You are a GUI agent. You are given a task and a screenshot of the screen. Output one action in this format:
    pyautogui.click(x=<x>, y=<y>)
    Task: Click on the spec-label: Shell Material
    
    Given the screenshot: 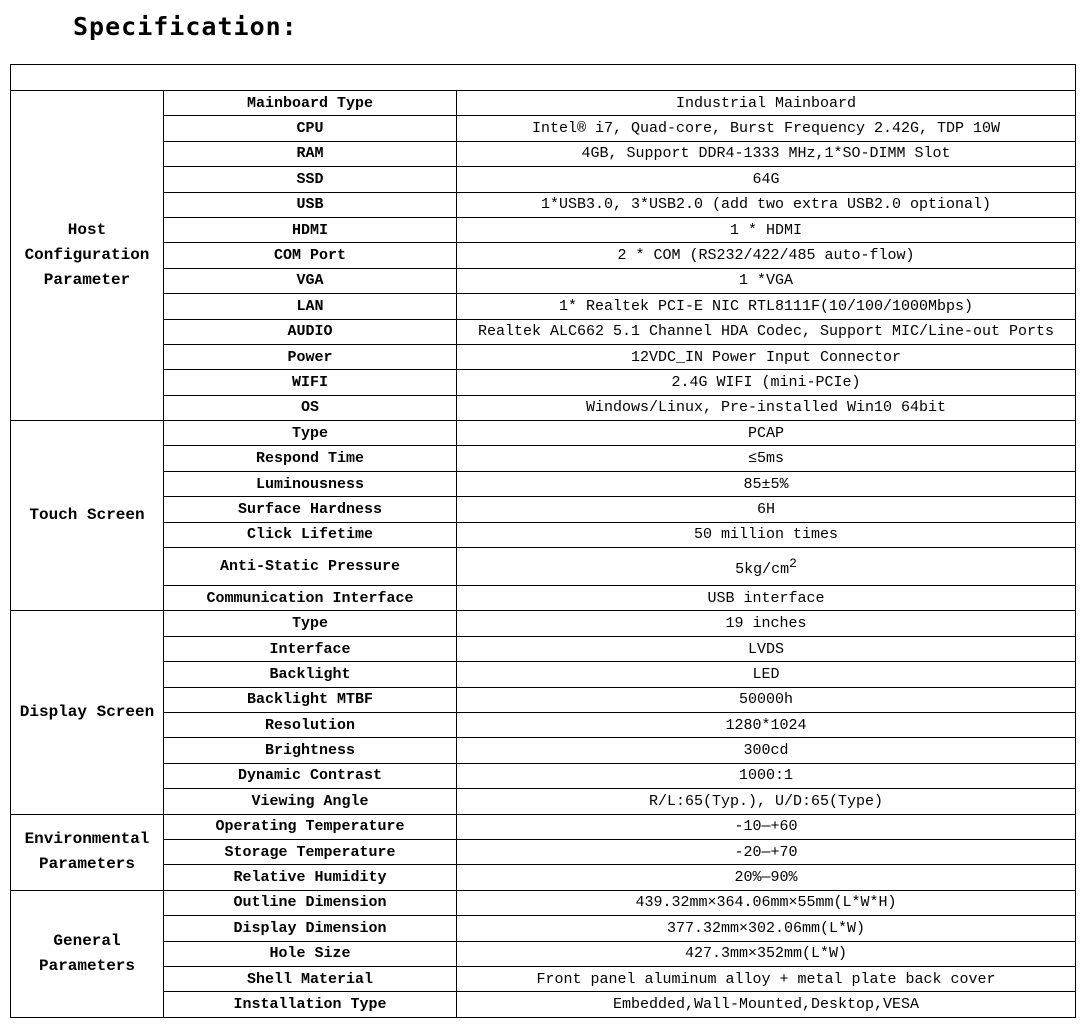 What is the action you would take?
    pyautogui.click(x=310, y=979)
    